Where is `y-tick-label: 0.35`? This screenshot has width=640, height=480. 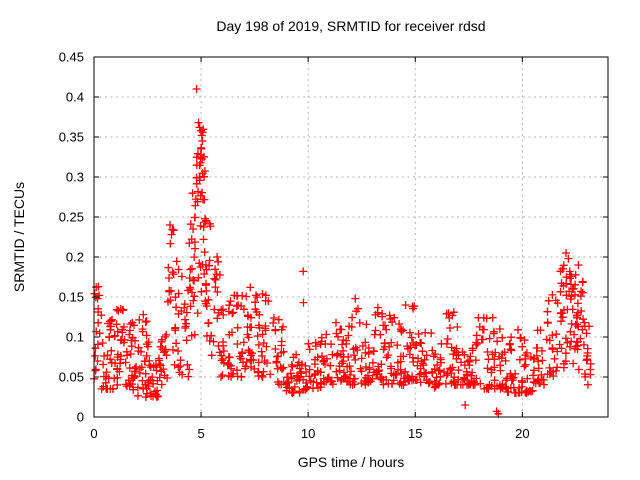 y-tick-label: 0.35 is located at coordinates (71, 137).